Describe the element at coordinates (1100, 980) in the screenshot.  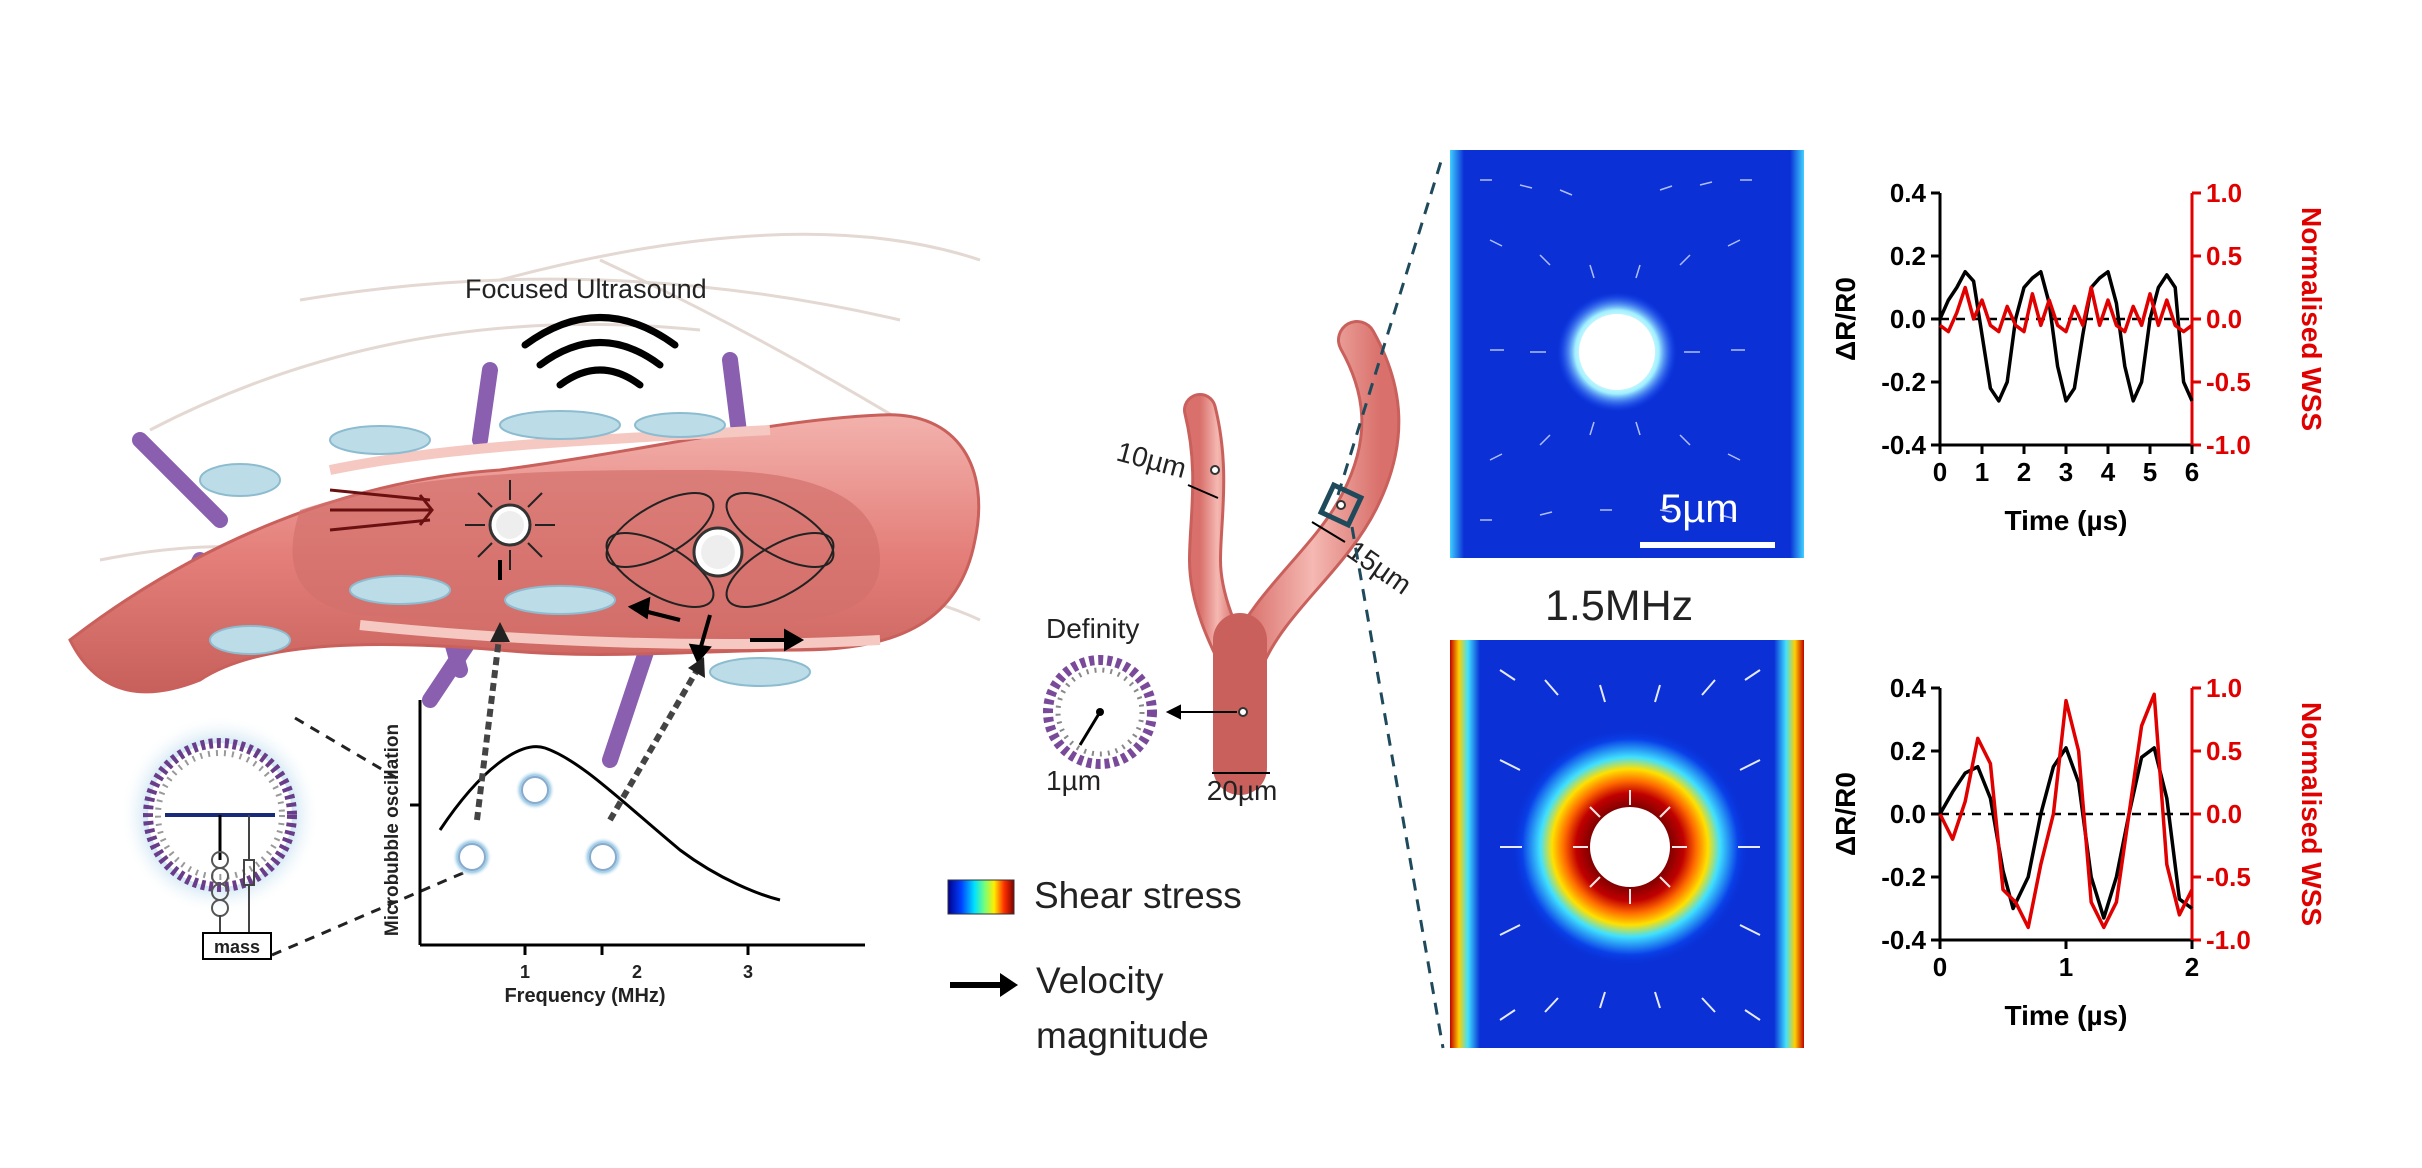
I see `legend-velocity-line1: Velocity` at that location.